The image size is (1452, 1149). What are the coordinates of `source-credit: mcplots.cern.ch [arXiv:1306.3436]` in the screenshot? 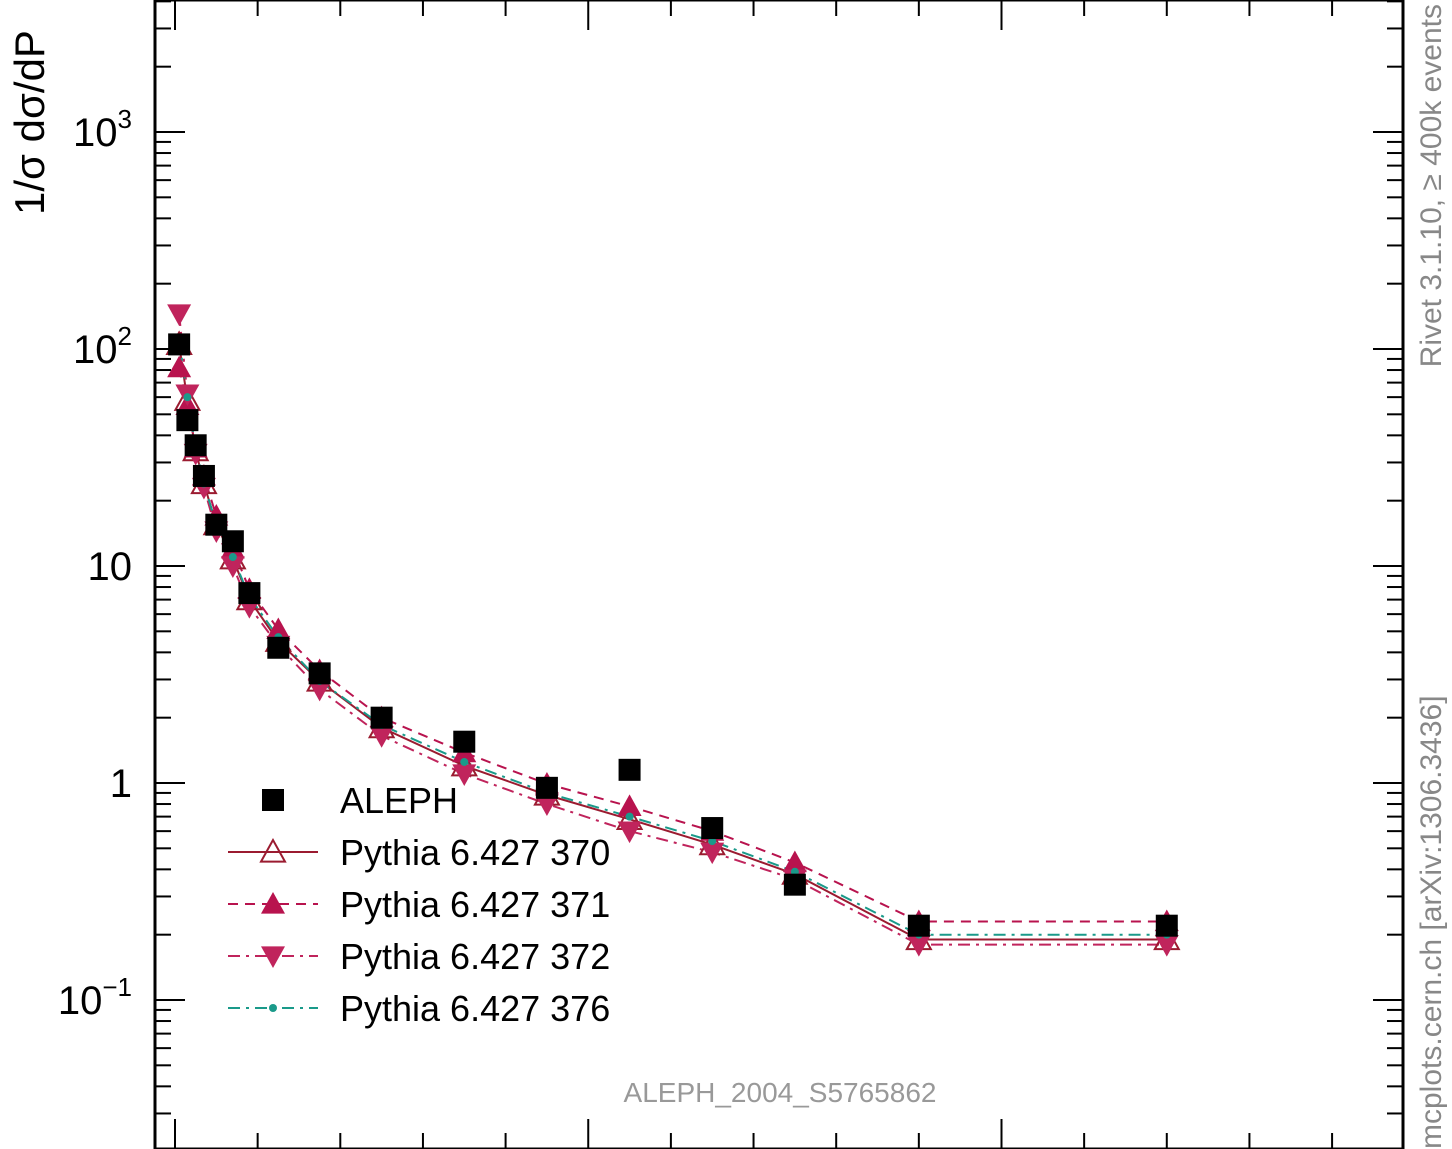 It's located at (1431, 922).